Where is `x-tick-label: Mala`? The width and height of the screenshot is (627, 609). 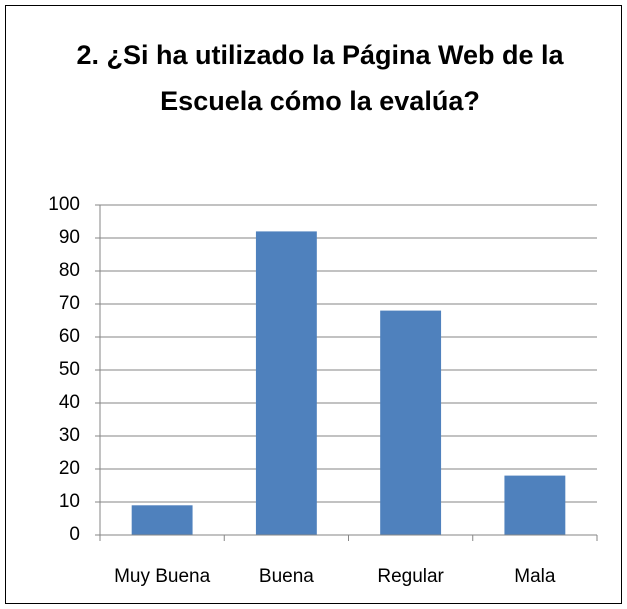 x-tick-label: Mala is located at coordinates (535, 576).